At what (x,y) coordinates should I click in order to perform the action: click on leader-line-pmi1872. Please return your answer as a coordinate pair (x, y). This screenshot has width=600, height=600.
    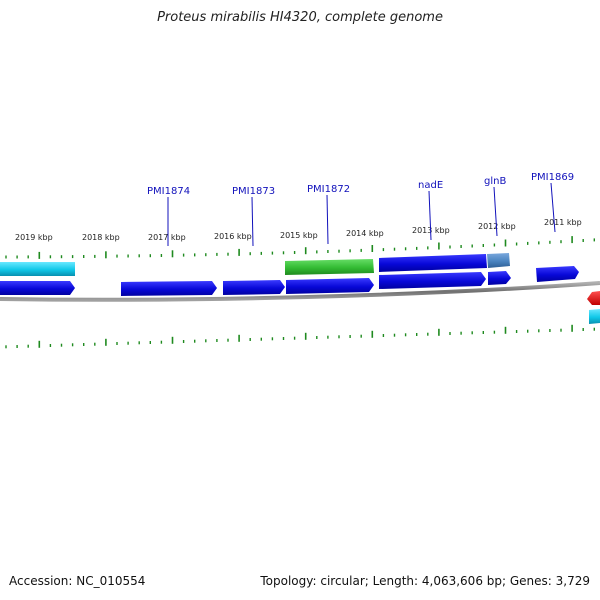
    Looking at the image, I should click on (327, 219).